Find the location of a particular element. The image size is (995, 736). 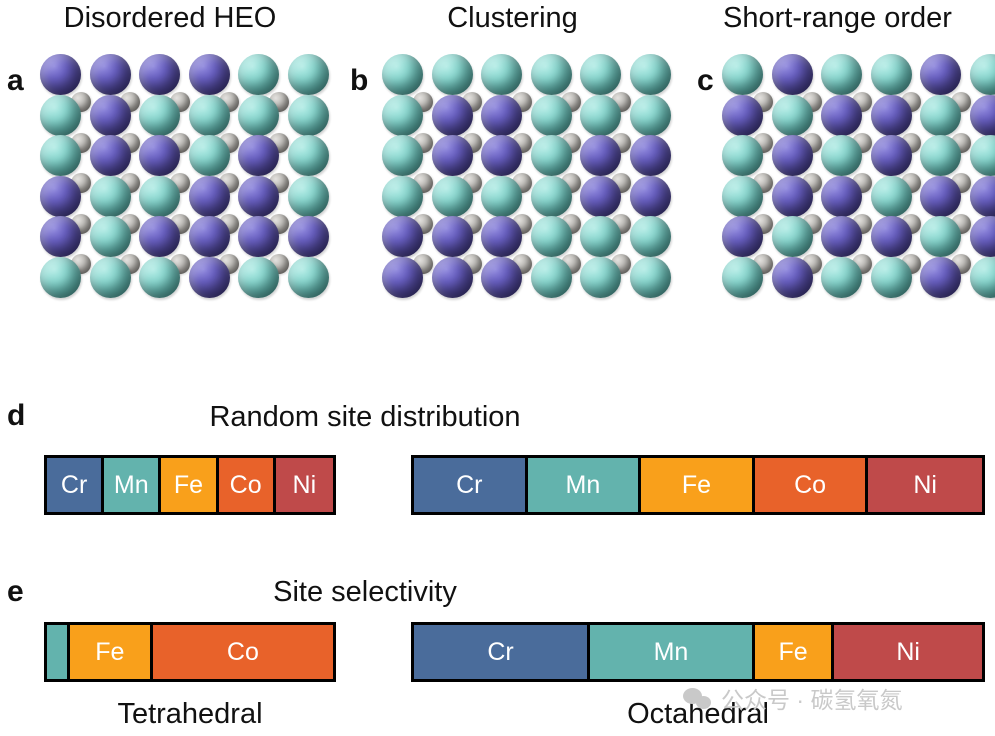

lattice-disordered-heo is located at coordinates (185, 181).